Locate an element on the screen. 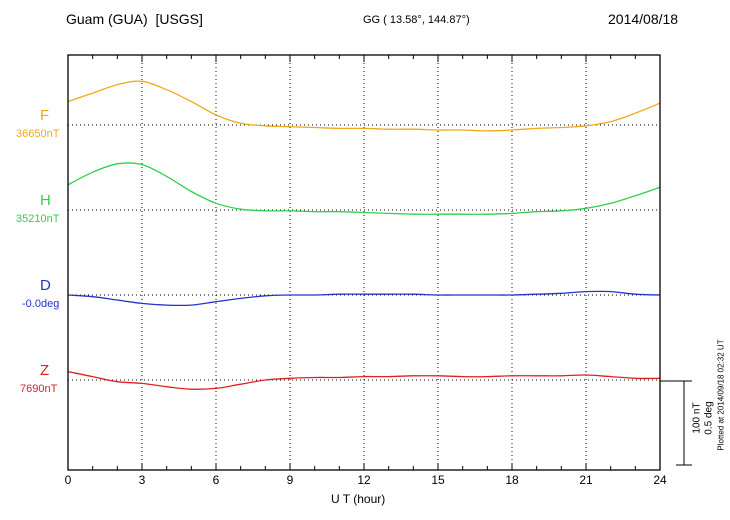 This screenshot has width=730, height=520. x-tick-label: 12 is located at coordinates (364, 480).